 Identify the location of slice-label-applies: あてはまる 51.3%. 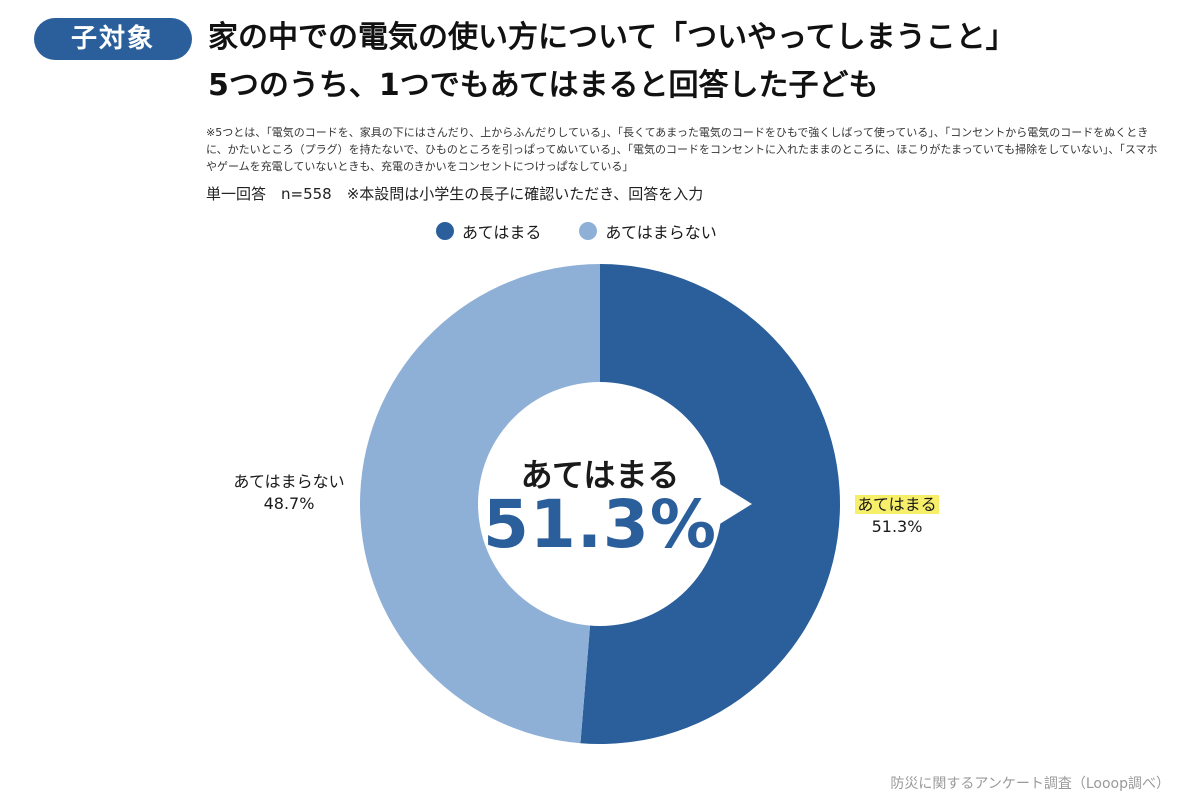
(897, 516).